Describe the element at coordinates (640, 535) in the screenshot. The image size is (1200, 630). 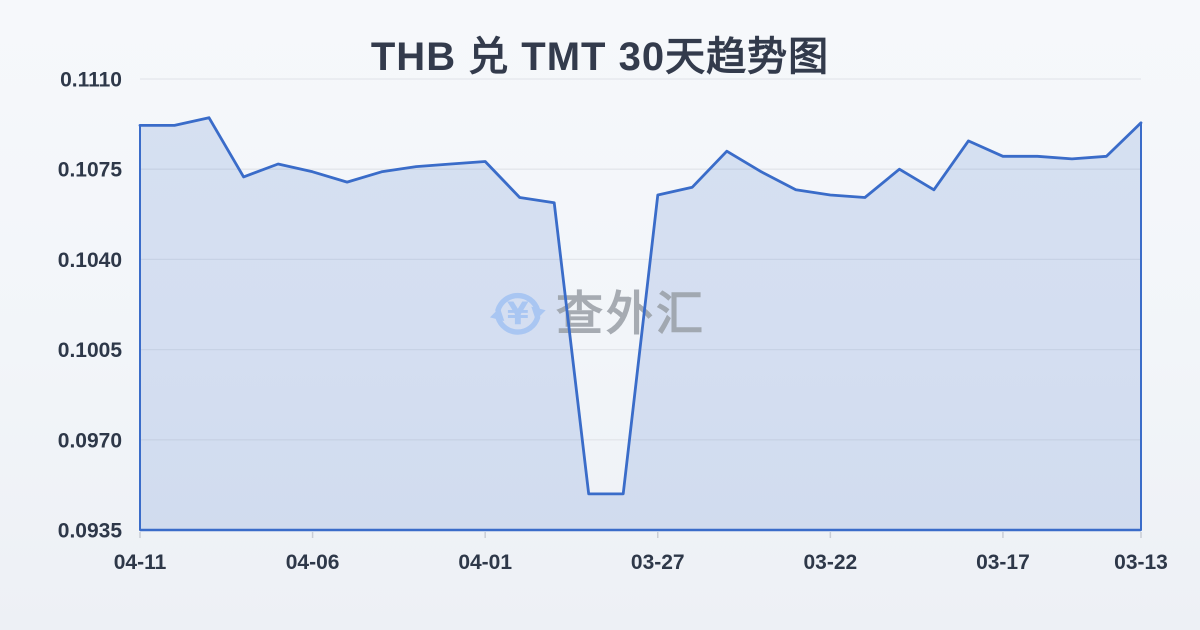
I see `x-axis-ticks` at that location.